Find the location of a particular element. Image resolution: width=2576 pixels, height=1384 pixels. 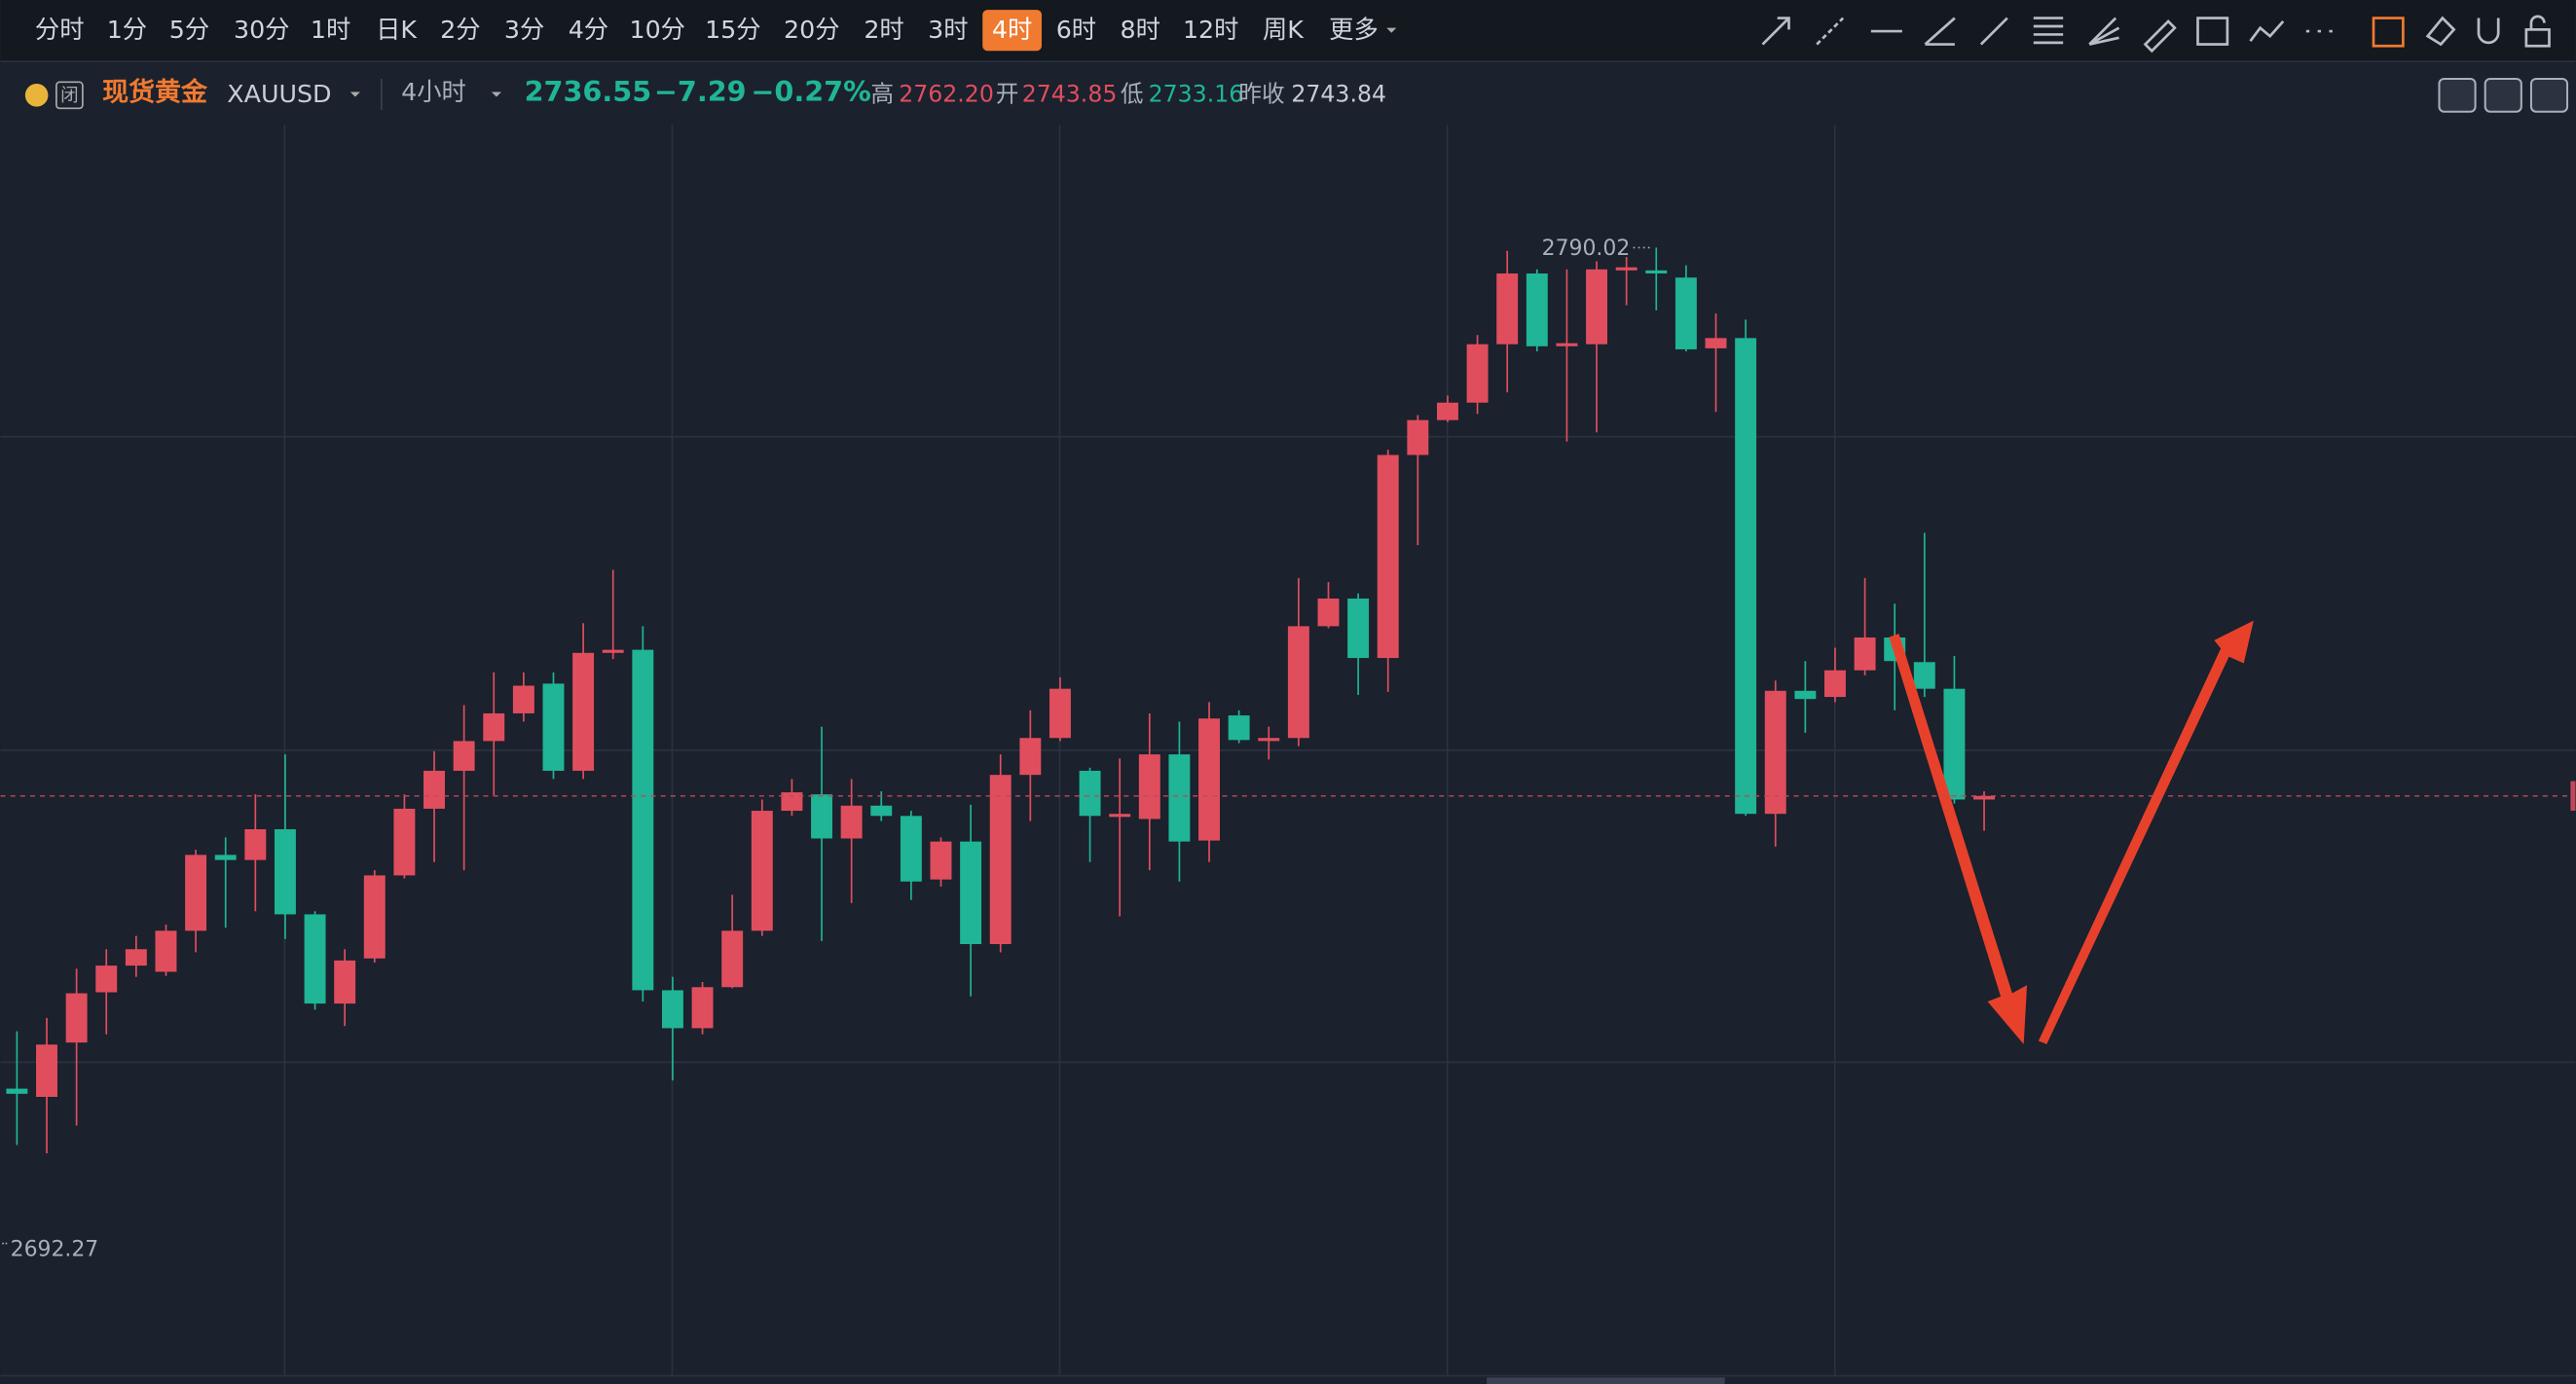

timeframe-tab: 10分 is located at coordinates (658, 30).